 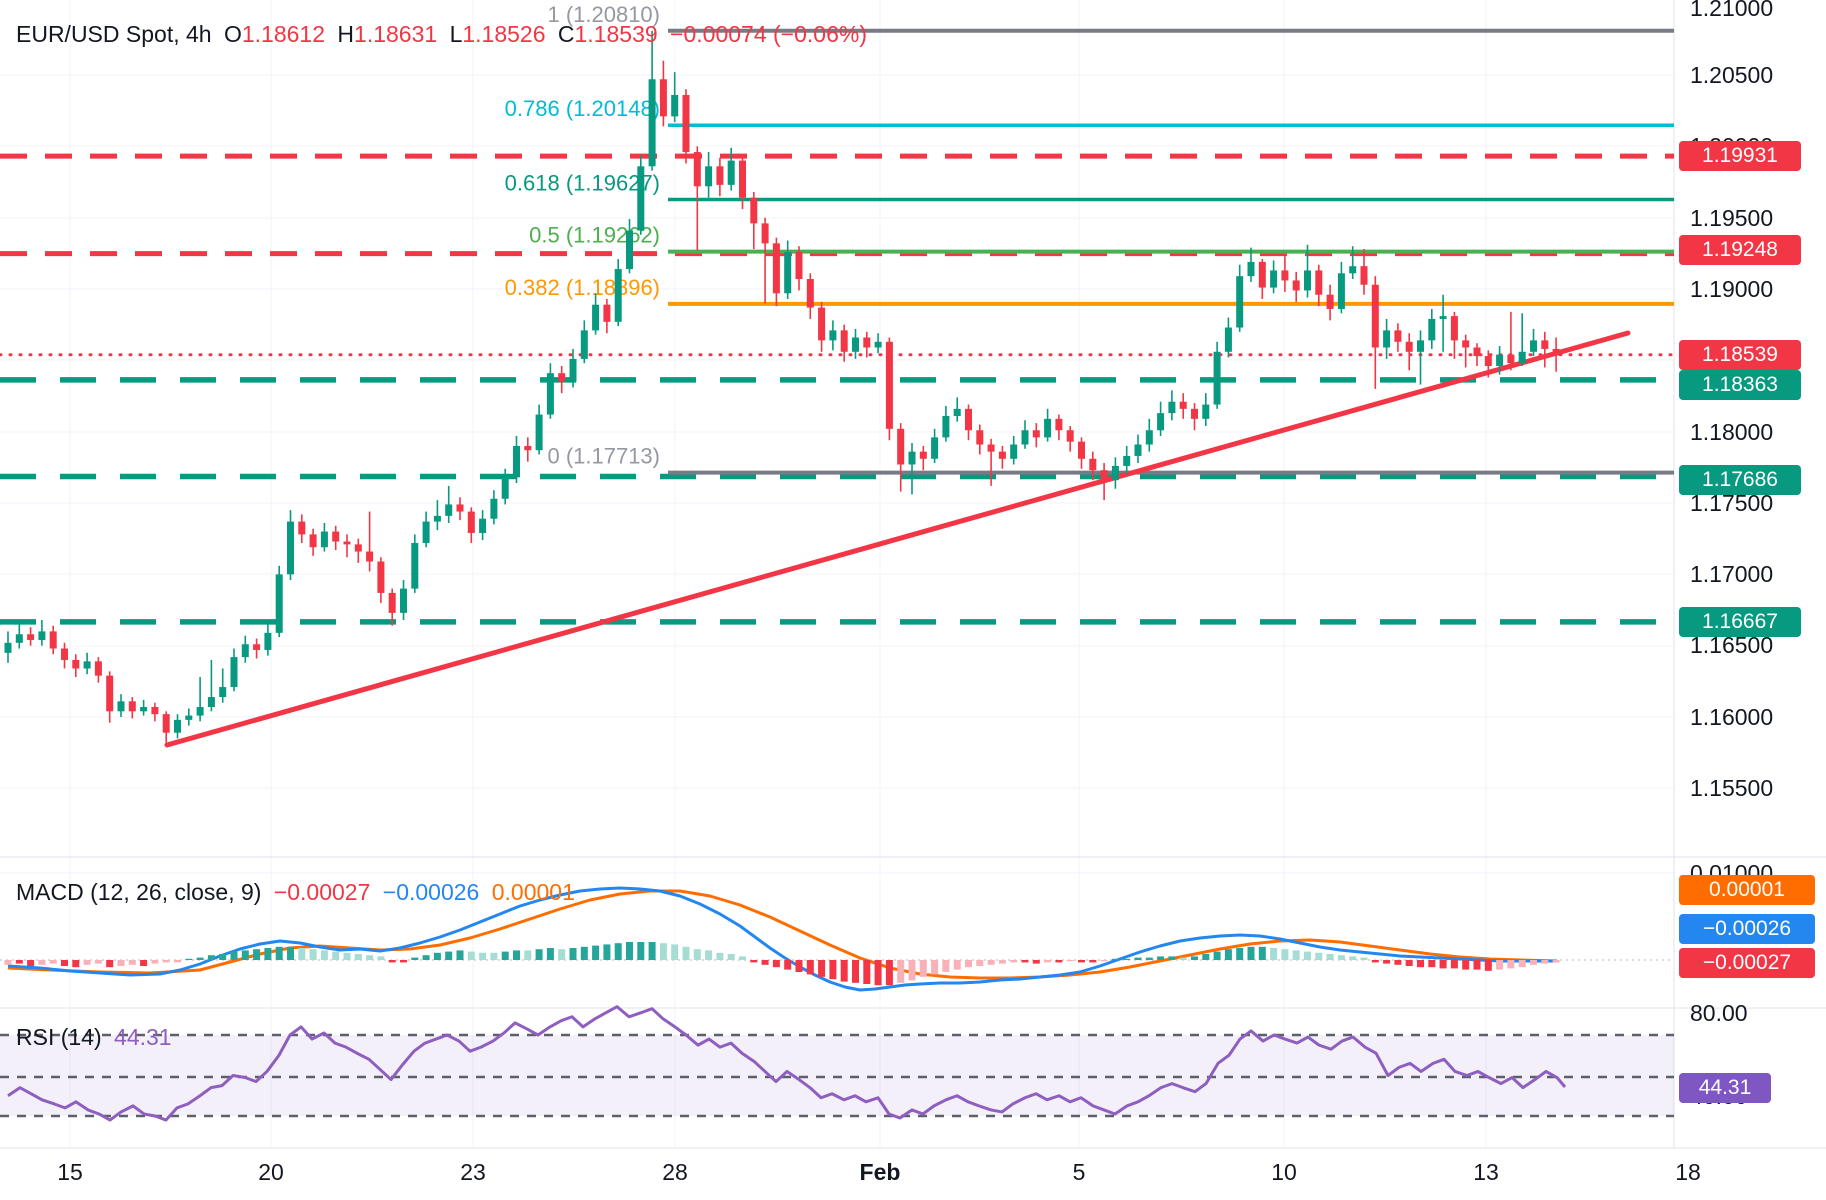 I want to click on time-tick: 5, so click(x=1079, y=1172).